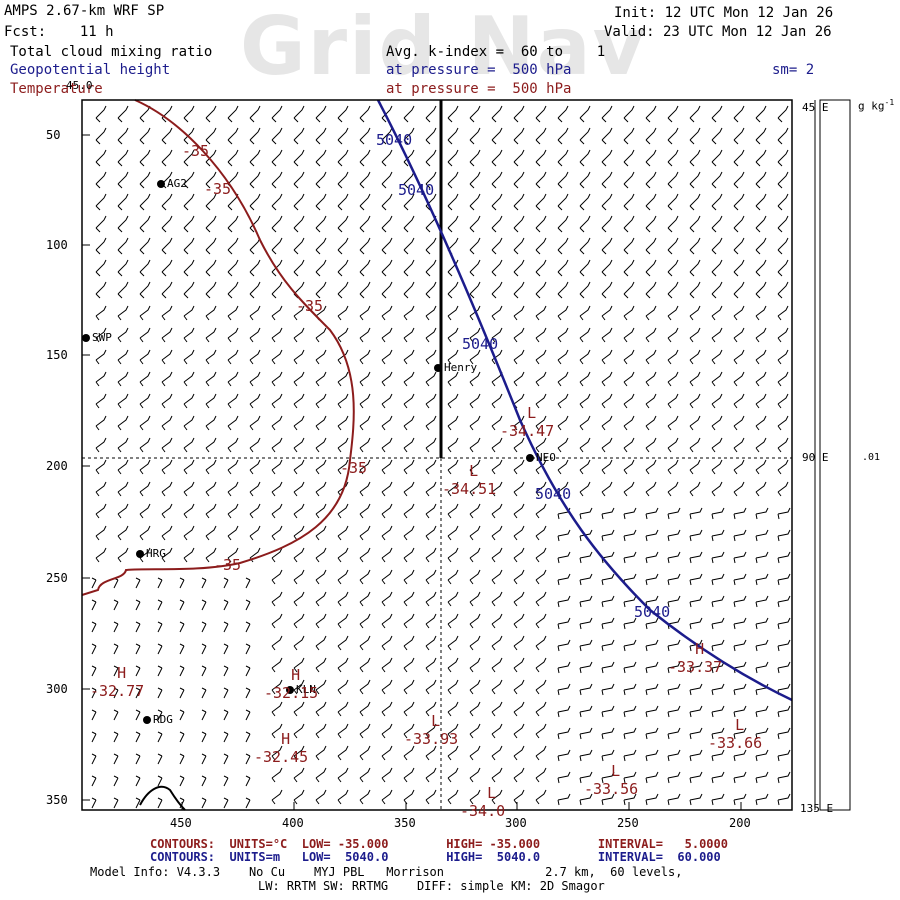 Image resolution: width=900 pixels, height=900 pixels. I want to click on valid-time: Valid: 23 UTC Mon 12 Jan 26, so click(718, 32).